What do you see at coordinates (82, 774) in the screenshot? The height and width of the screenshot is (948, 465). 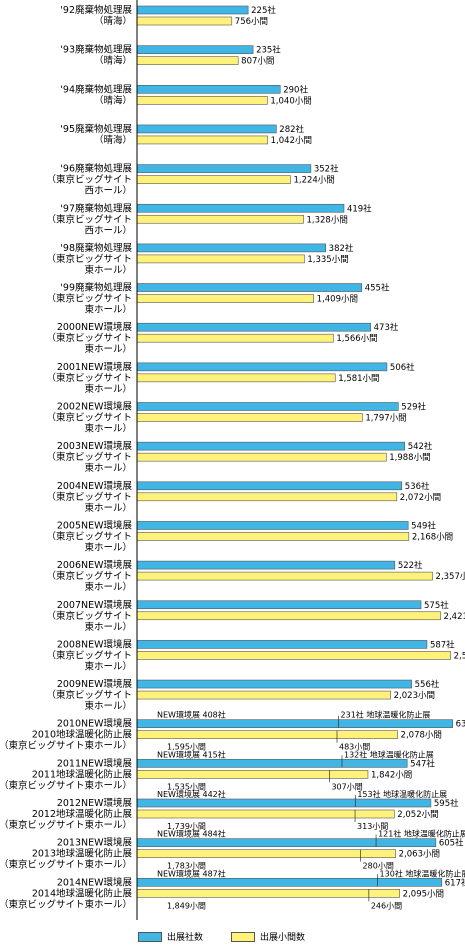 I see `category-label: 2011地球温暖化防止展` at bounding box center [82, 774].